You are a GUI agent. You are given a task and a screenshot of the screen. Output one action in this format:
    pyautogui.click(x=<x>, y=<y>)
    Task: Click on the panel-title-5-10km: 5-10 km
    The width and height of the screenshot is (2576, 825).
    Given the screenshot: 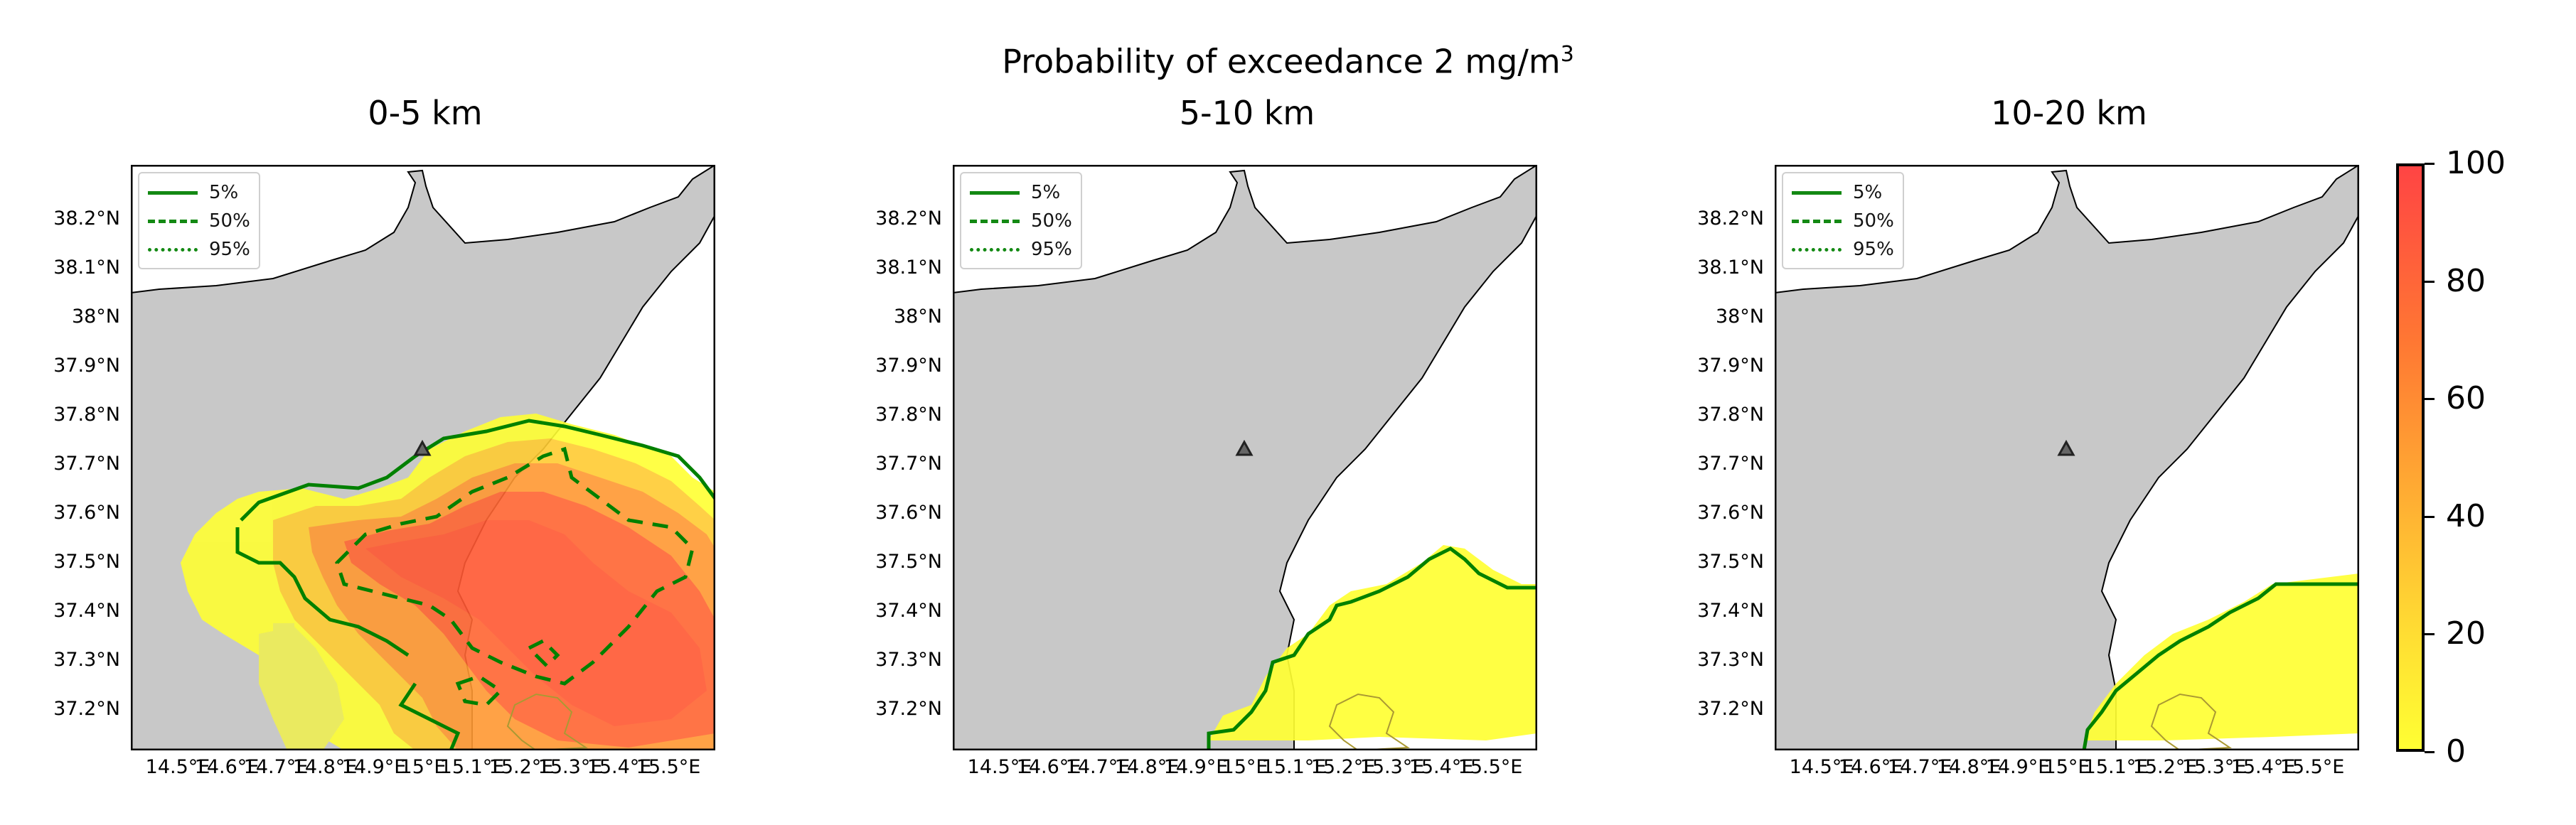 What is the action you would take?
    pyautogui.click(x=1247, y=113)
    